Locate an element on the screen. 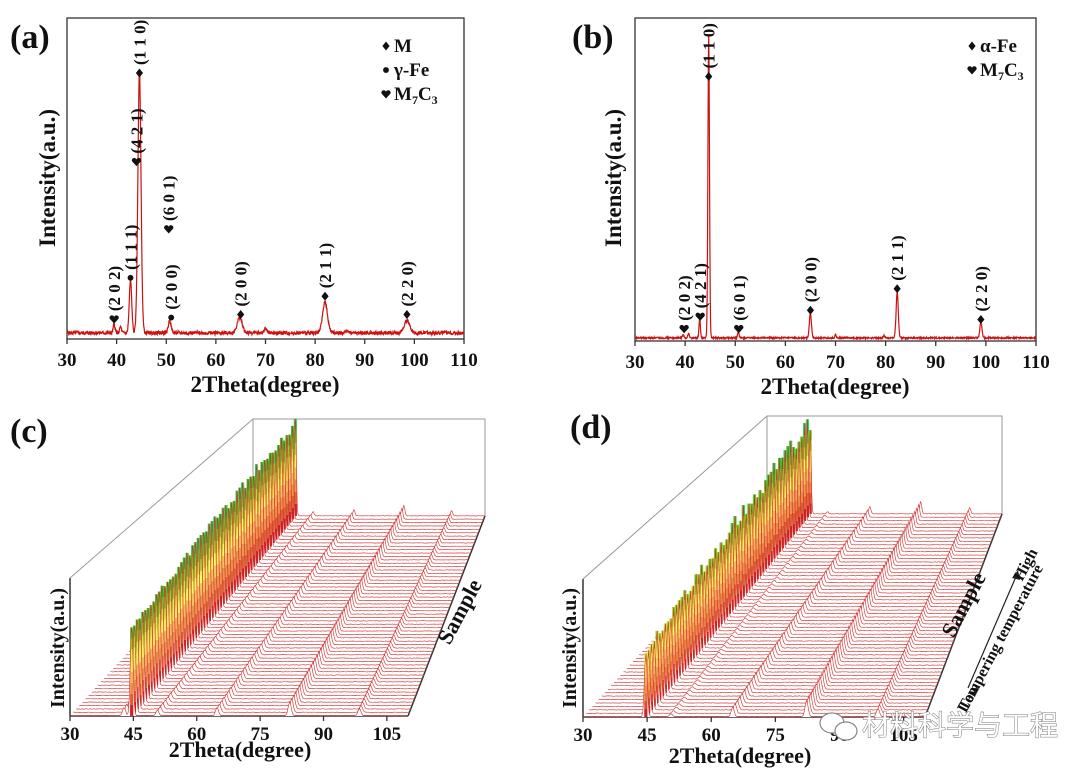 The image size is (1080, 775). panel-c-z-axis-title: Sample is located at coordinates (459, 611).